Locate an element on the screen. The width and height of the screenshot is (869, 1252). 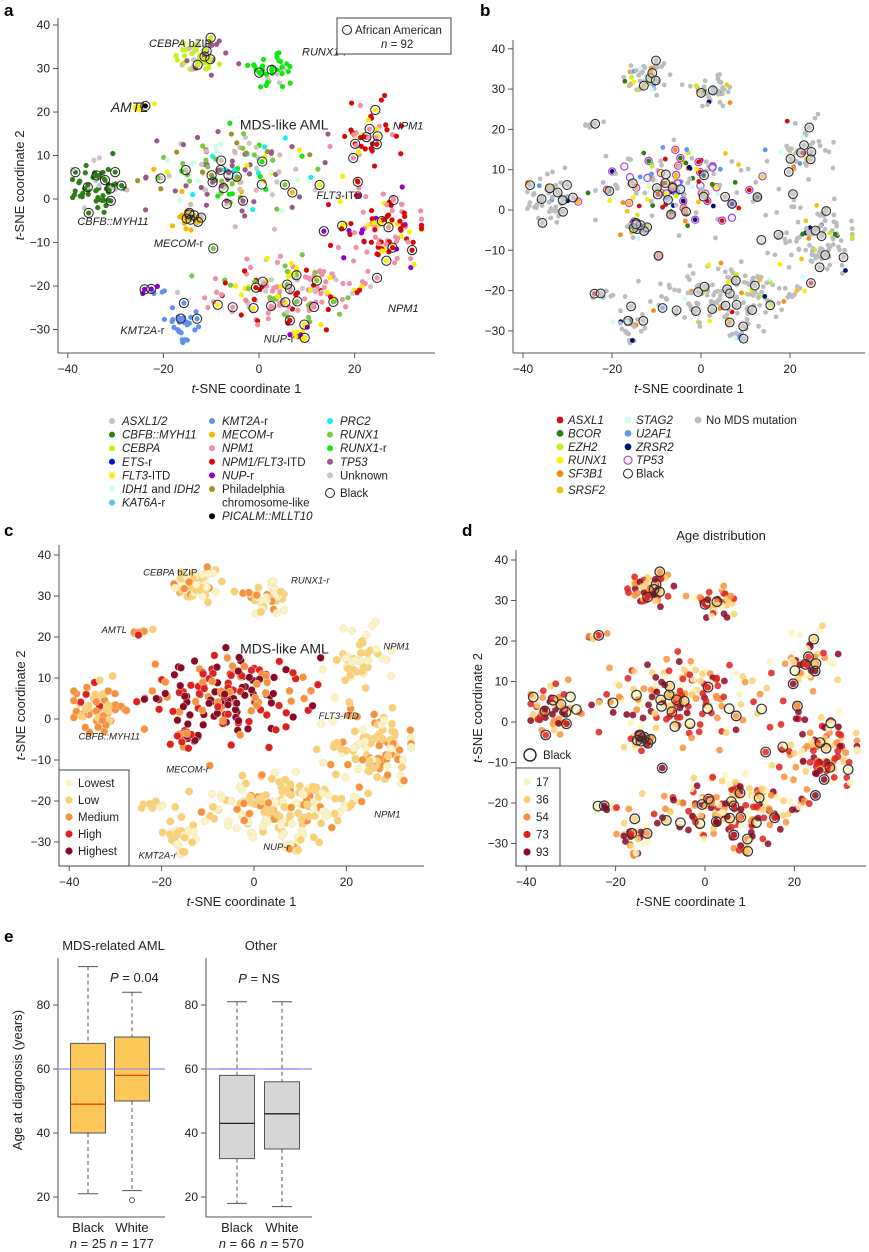
y-axis-label: t-SNE coordinate 2 is located at coordinates (477, 708).